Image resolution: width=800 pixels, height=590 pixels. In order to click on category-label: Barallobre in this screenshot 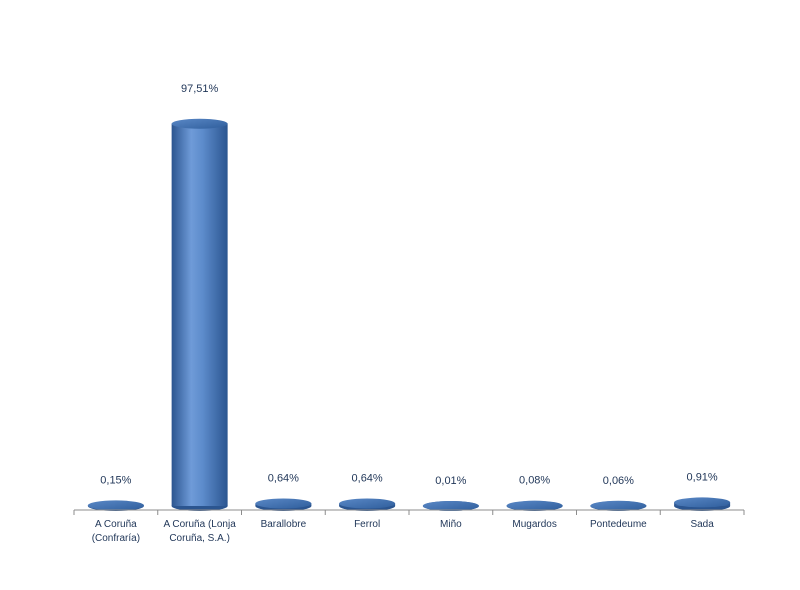, I will do `click(284, 524)`.